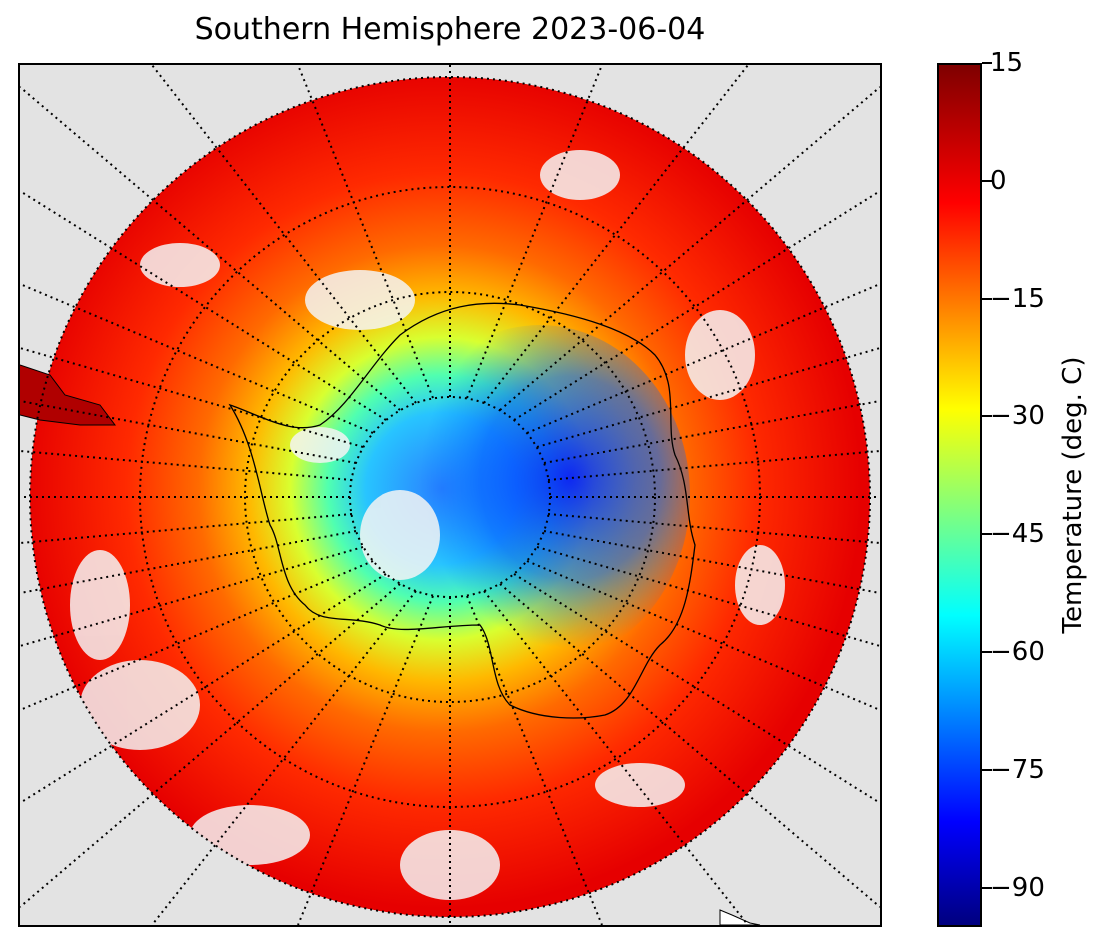 The width and height of the screenshot is (1108, 946). I want to click on colorbar-label: Temperature (deg. C), so click(1073, 495).